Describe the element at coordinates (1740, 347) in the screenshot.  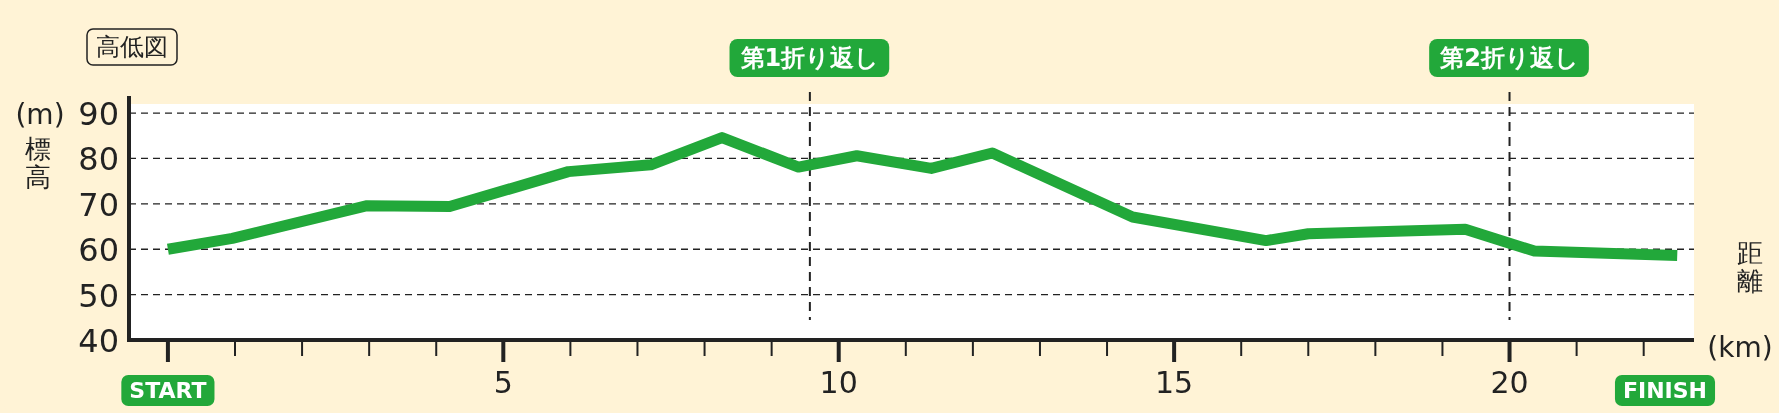
I see `text: (km)` at that location.